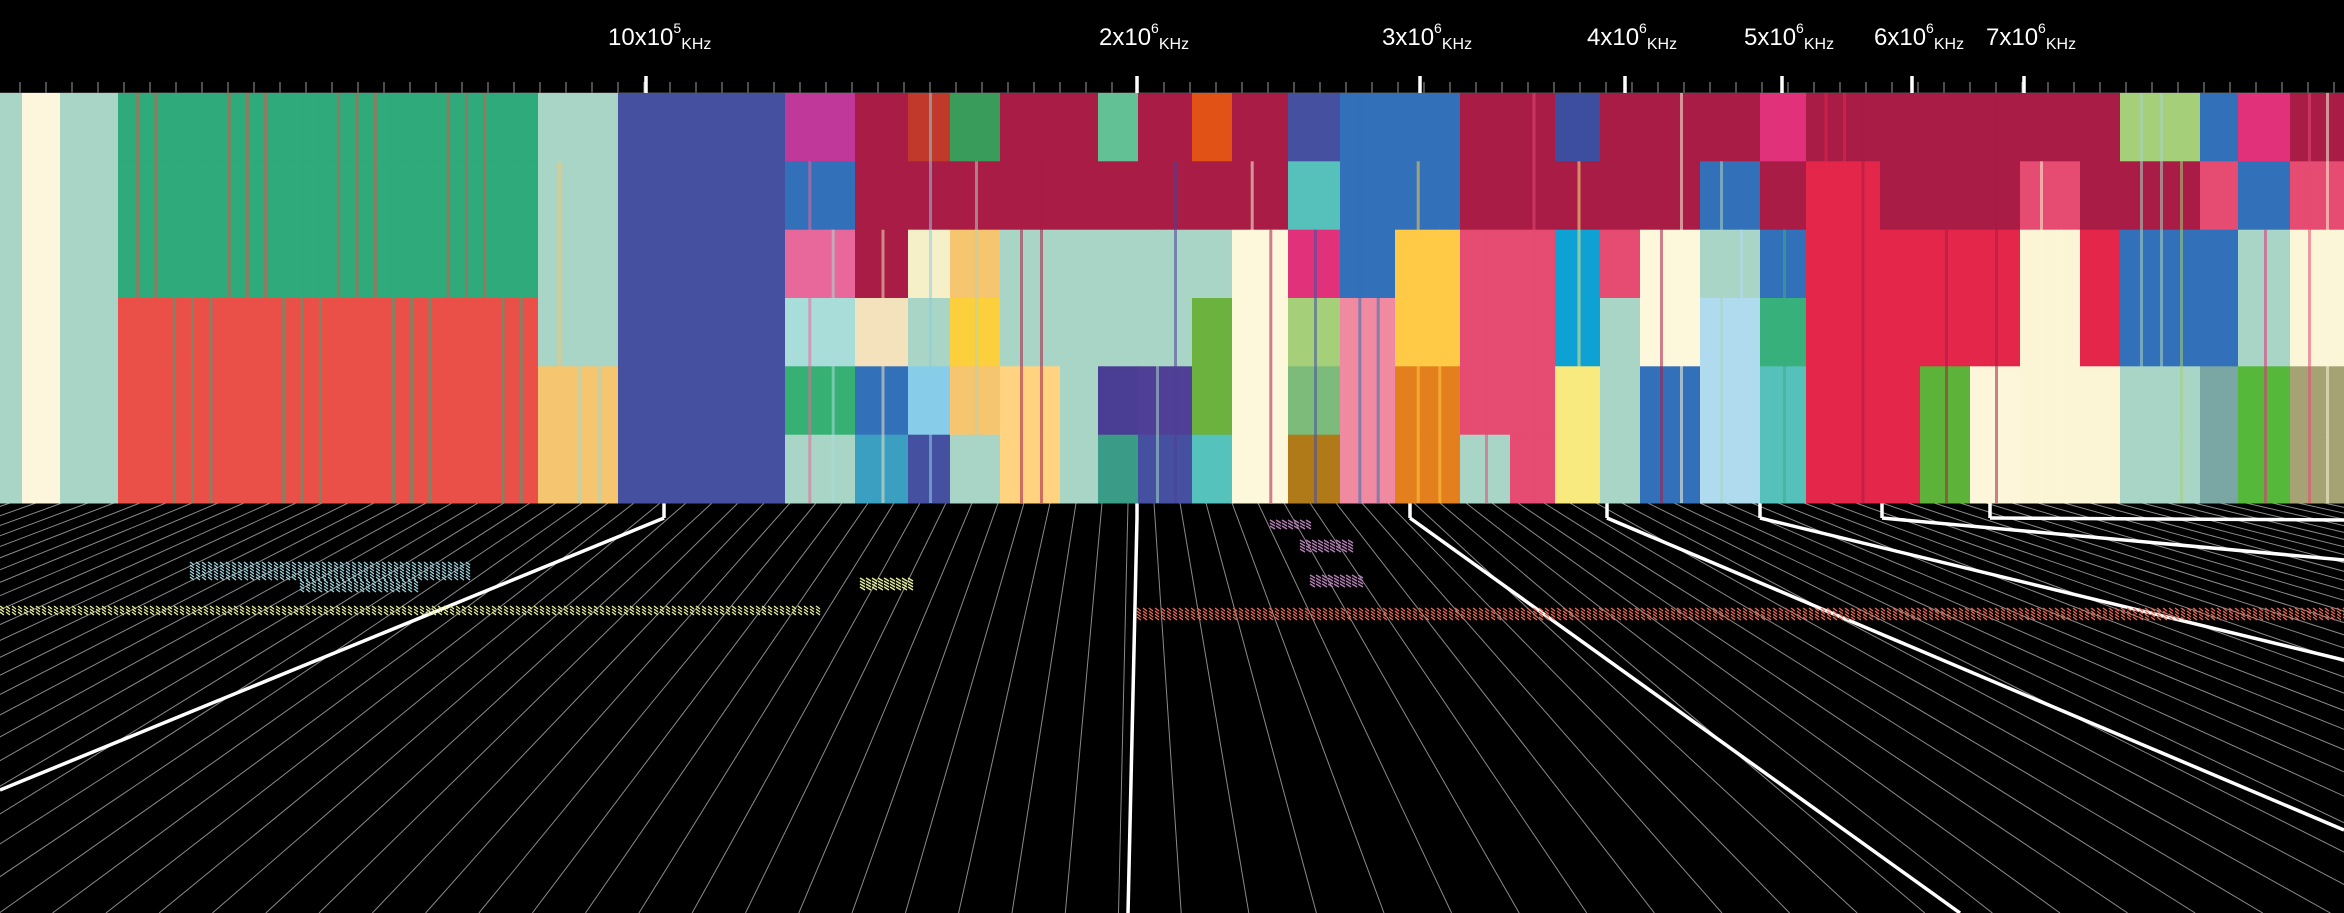 This screenshot has height=913, width=2344. Describe the element at coordinates (2166, 519) in the screenshot. I see `major-grid-line` at that location.